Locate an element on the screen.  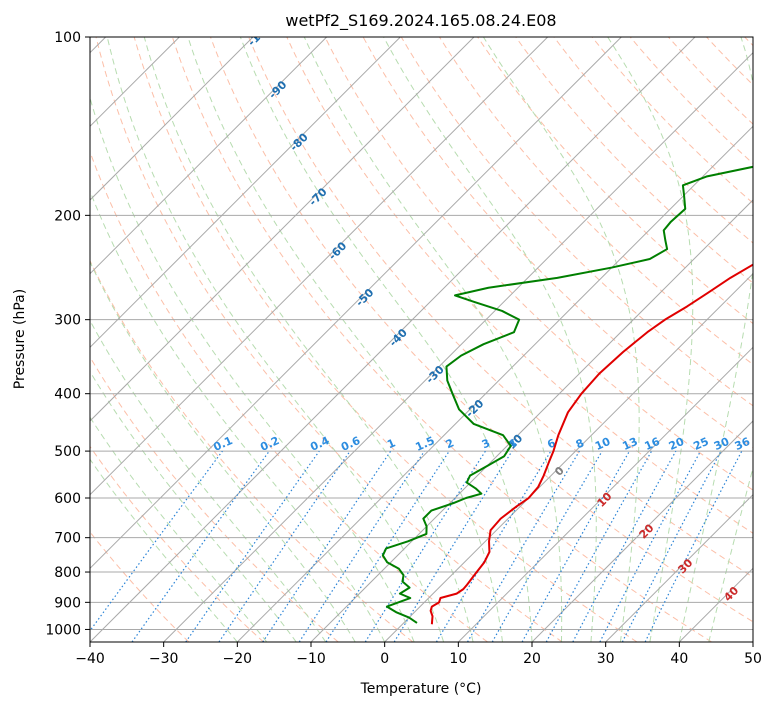
x-tick-label: −30 is located at coordinates (164, 659).